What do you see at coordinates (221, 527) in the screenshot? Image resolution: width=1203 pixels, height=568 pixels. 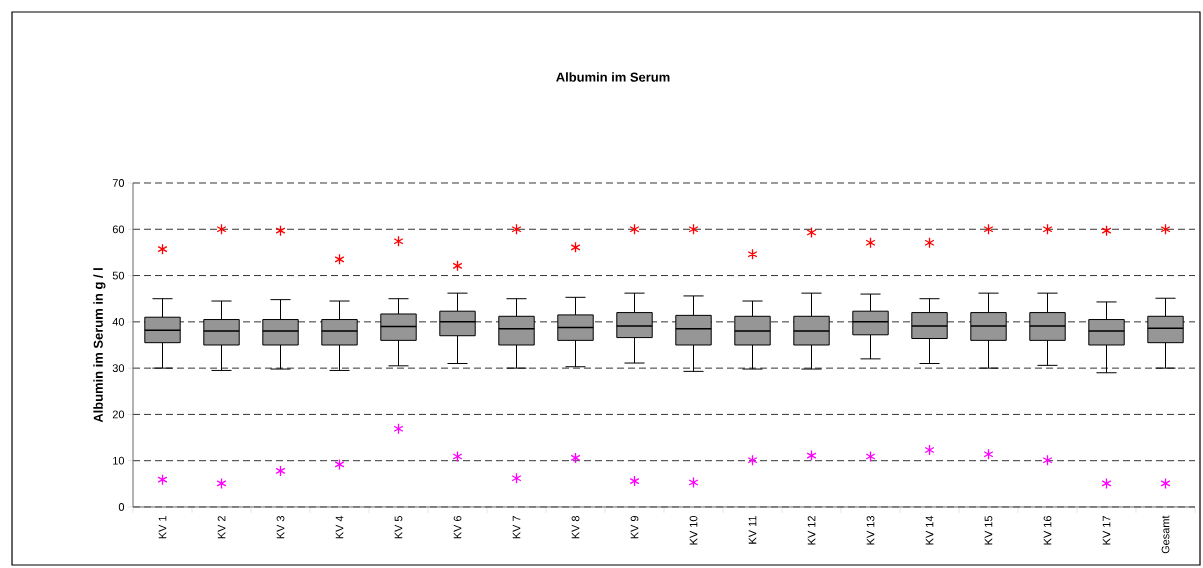 I see `x-tick-label: KV 2` at bounding box center [221, 527].